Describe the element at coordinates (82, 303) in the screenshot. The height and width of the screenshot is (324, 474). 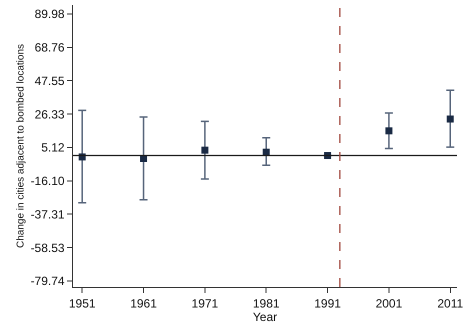
I see `x-tick-label: 1951` at that location.